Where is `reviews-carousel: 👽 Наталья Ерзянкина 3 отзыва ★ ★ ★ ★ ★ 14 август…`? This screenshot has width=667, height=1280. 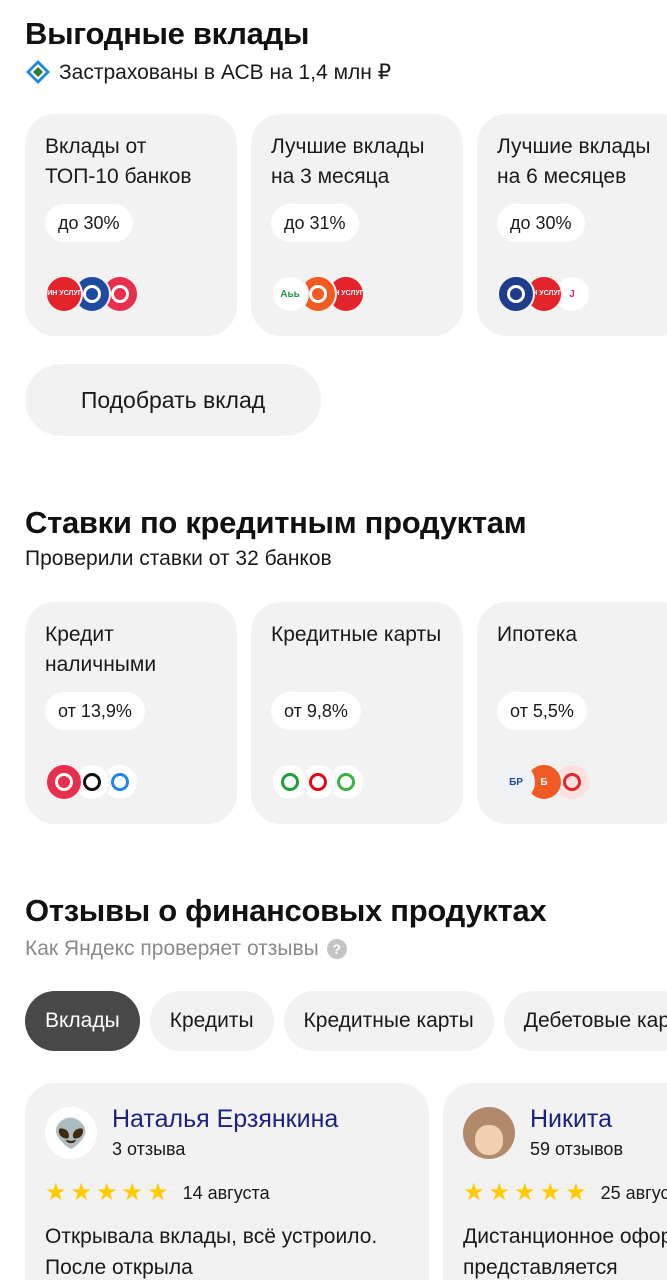
reviews-carousel: 👽 Наталья Ерзянкина 3 отзыва ★ ★ ★ ★ ★ 14 август… is located at coordinates (346, 1181).